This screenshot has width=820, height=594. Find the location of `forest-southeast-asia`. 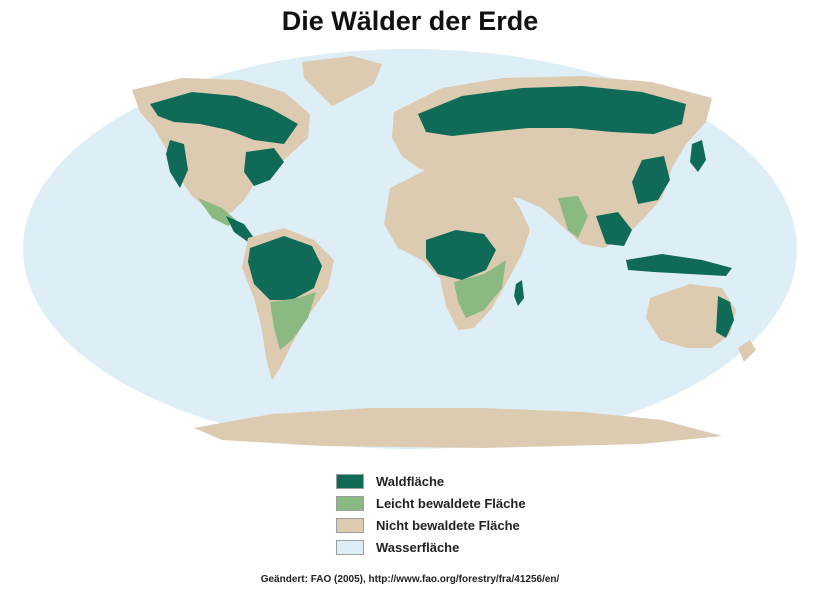

forest-southeast-asia is located at coordinates (614, 229).